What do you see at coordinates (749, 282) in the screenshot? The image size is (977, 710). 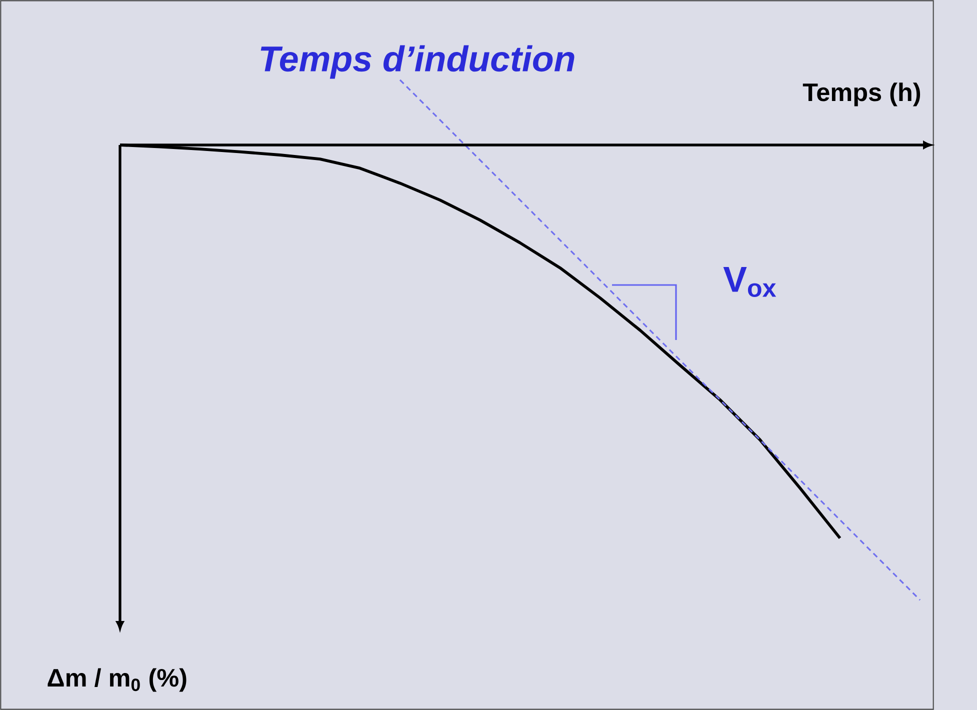 I see `annotation: V$_{ox}$` at bounding box center [749, 282].